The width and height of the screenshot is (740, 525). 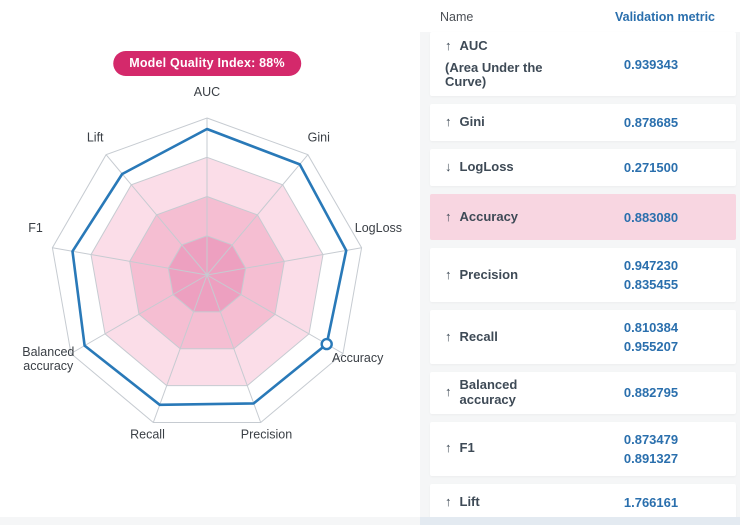 What do you see at coordinates (370, 521) in the screenshot?
I see `bottom-scroll-strip` at bounding box center [370, 521].